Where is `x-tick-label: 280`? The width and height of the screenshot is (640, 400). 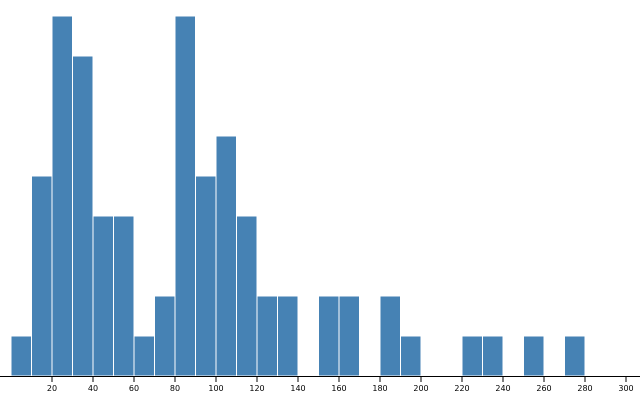 x-tick-label: 280 is located at coordinates (584, 388).